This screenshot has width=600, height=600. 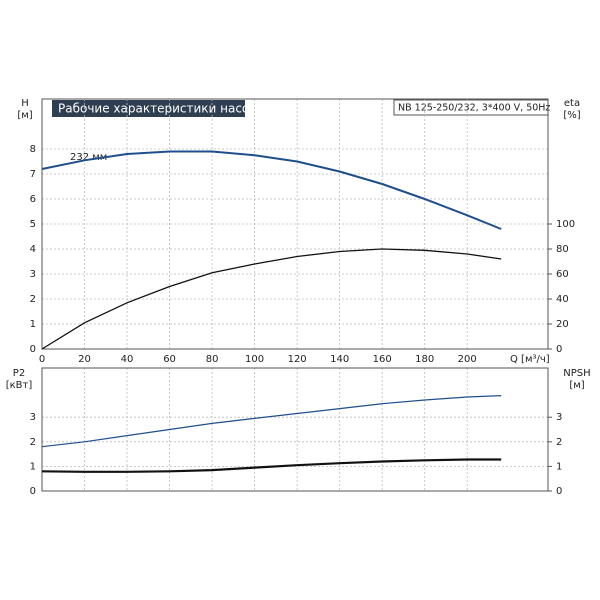 What do you see at coordinates (559, 442) in the screenshot?
I see `y2-tick-label: 2` at bounding box center [559, 442].